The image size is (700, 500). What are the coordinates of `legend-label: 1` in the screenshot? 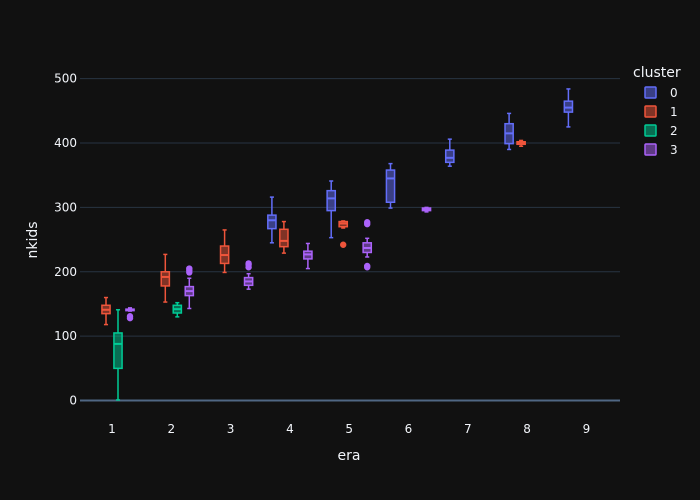 It's located at (674, 112).